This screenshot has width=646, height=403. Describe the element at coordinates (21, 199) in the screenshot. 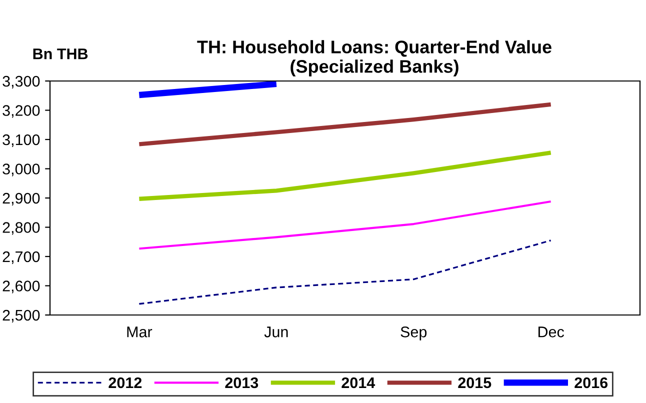

I see `y-tick-label: 2,900` at that location.